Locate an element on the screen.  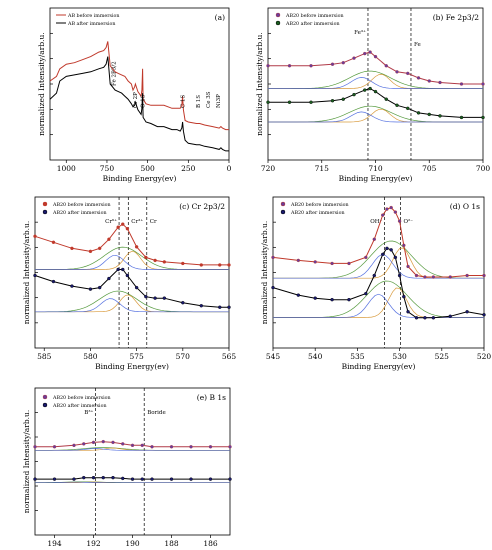
reference-line-label: Boride is located at coordinates (156, 413).